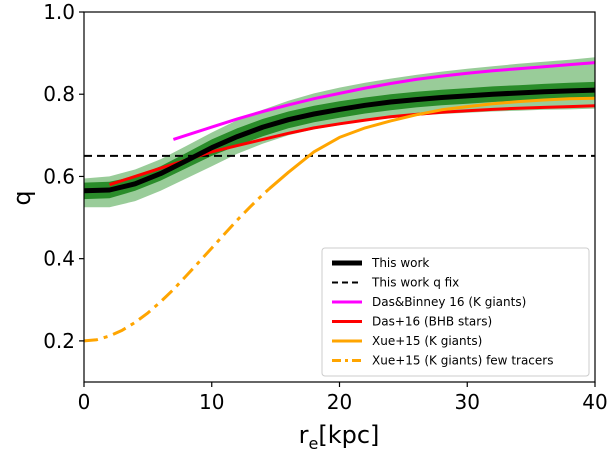  Describe the element at coordinates (427, 341) in the screenshot. I see `legend-label-xue-15-k-giants: Xue+15 (K giants)` at that location.